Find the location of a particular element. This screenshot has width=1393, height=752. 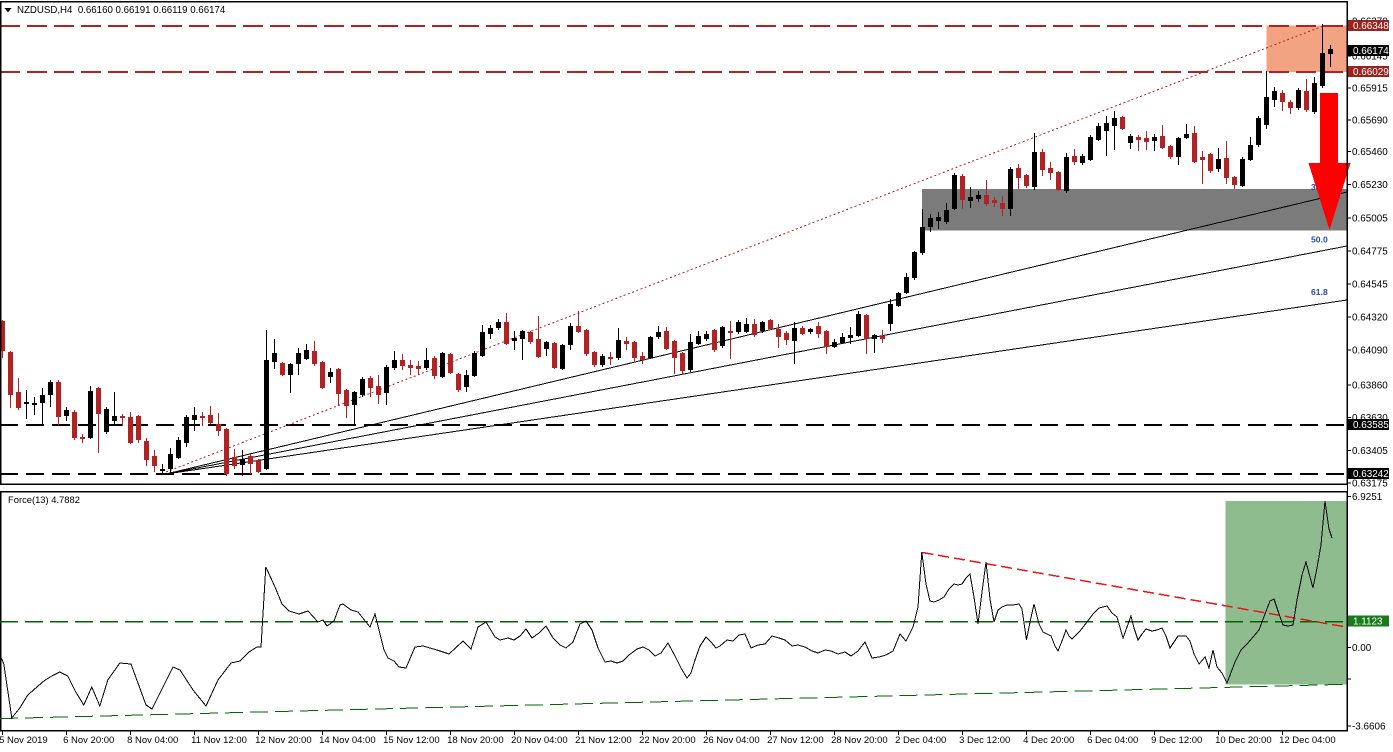

svg-text: 22 Nov 20:00 is located at coordinates (667, 740).